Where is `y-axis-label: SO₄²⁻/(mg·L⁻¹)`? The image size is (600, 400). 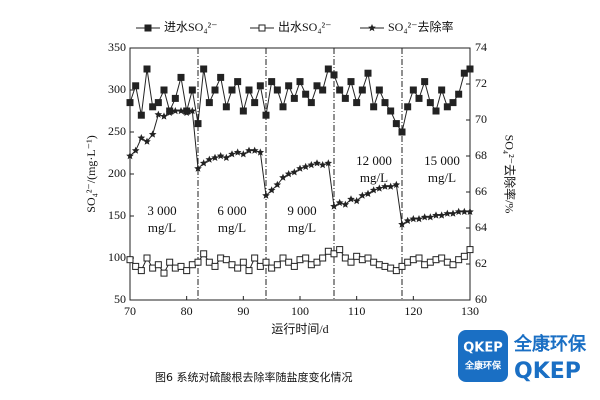 y-axis-label: SO₄²⁻/(mg·L⁻¹) is located at coordinates (91, 173).